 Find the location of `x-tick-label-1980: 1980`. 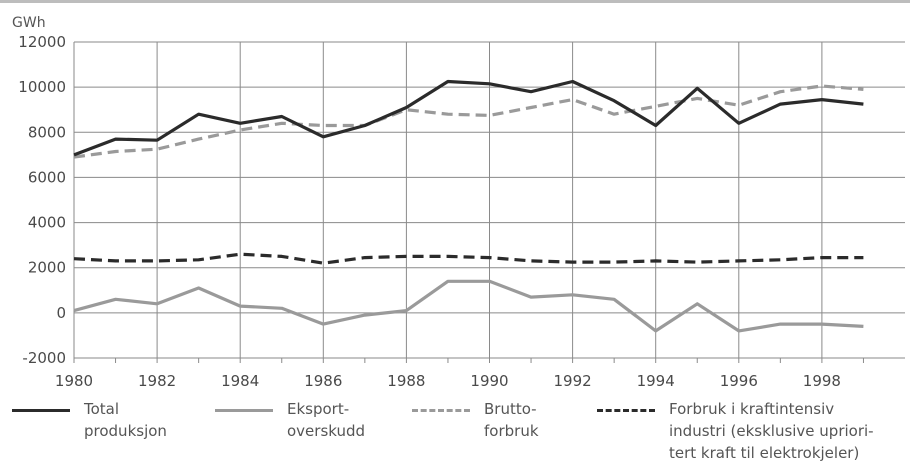

x-tick-label-1980: 1980 is located at coordinates (74, 381).